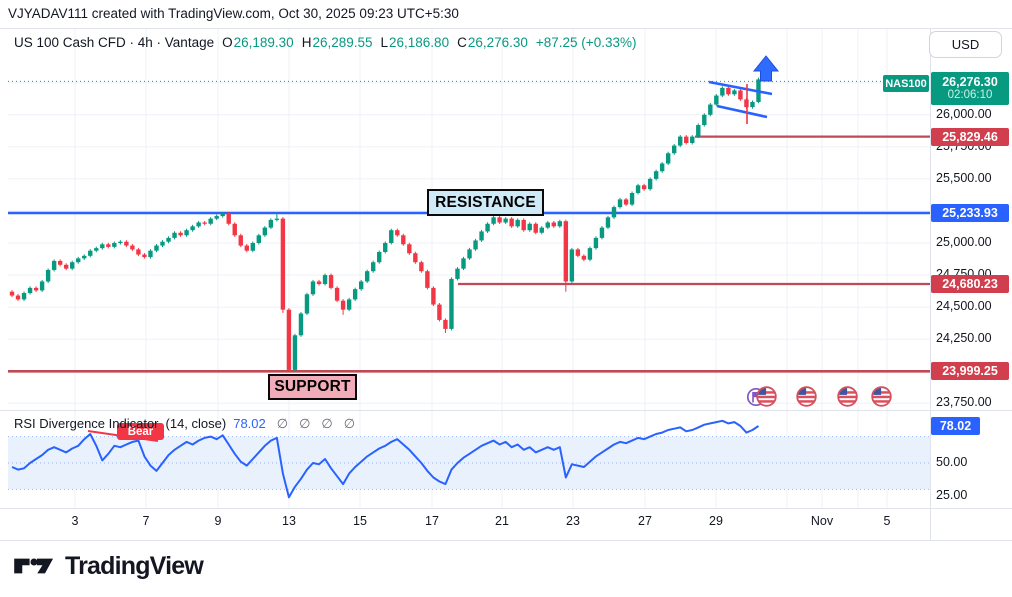  Describe the element at coordinates (964, 402) in the screenshot. I see `price-axis-label: 23,750.00` at that location.